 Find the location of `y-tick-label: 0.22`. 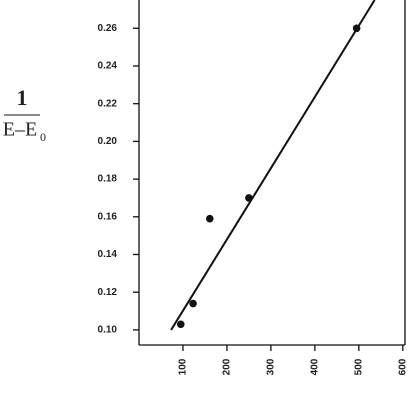

y-tick-label: 0.22 is located at coordinates (108, 103).